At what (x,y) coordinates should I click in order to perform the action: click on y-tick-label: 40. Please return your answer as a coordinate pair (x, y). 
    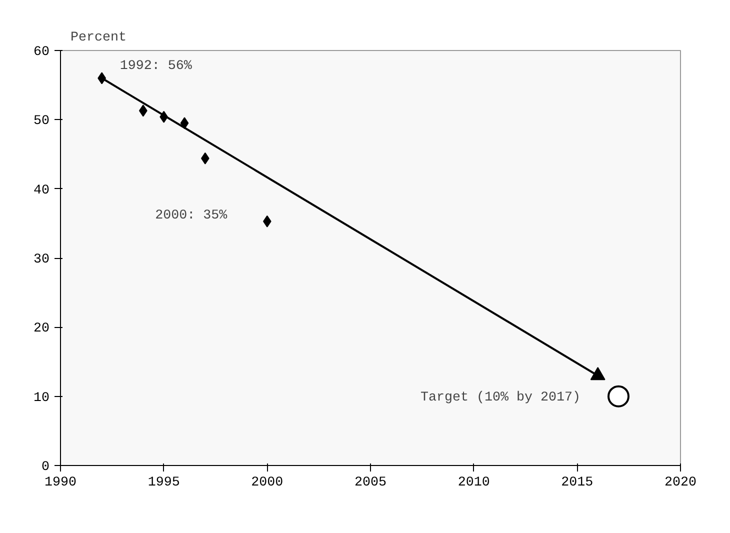
    Looking at the image, I should click on (42, 190).